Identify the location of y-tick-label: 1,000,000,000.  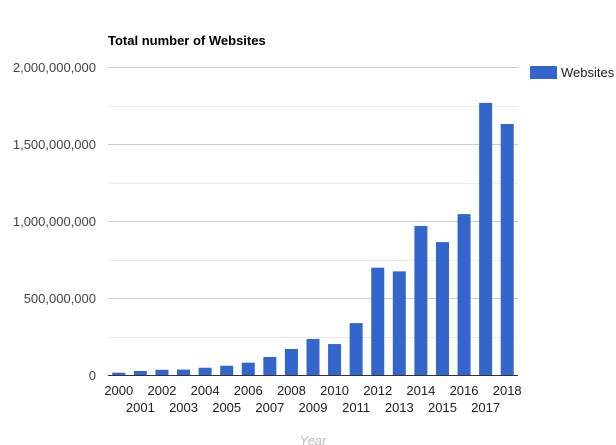
(54, 221).